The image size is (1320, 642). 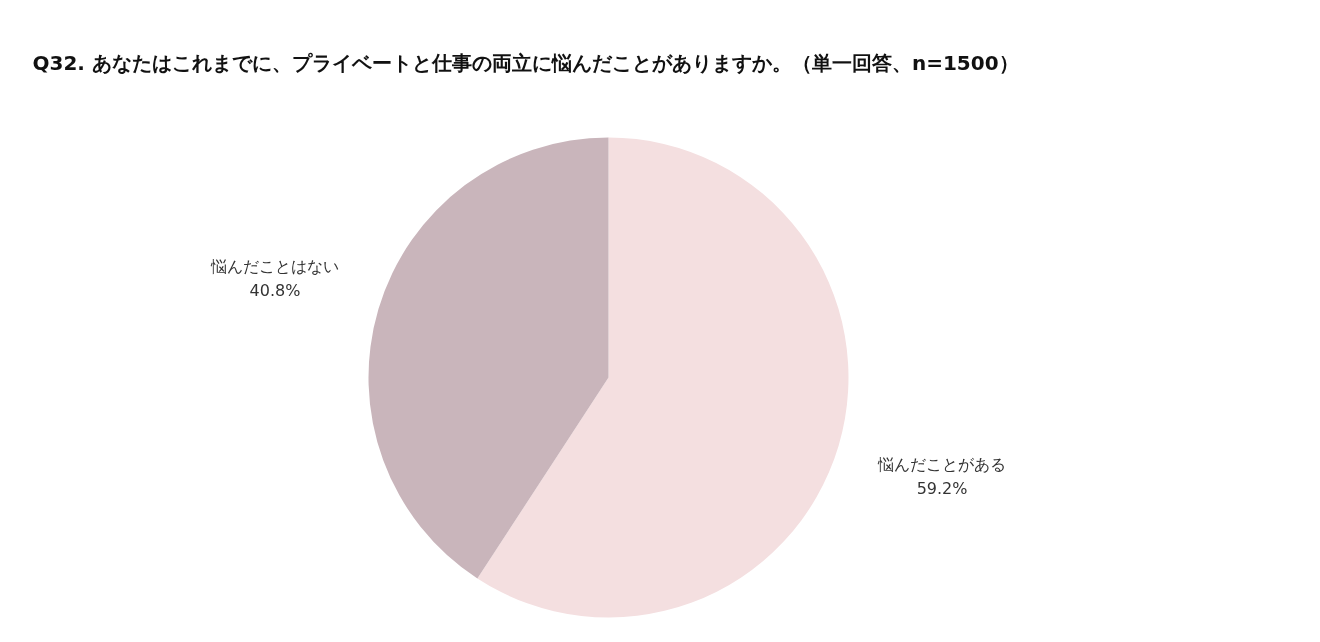 I want to click on data-label: 40.8%, so click(x=275, y=290).